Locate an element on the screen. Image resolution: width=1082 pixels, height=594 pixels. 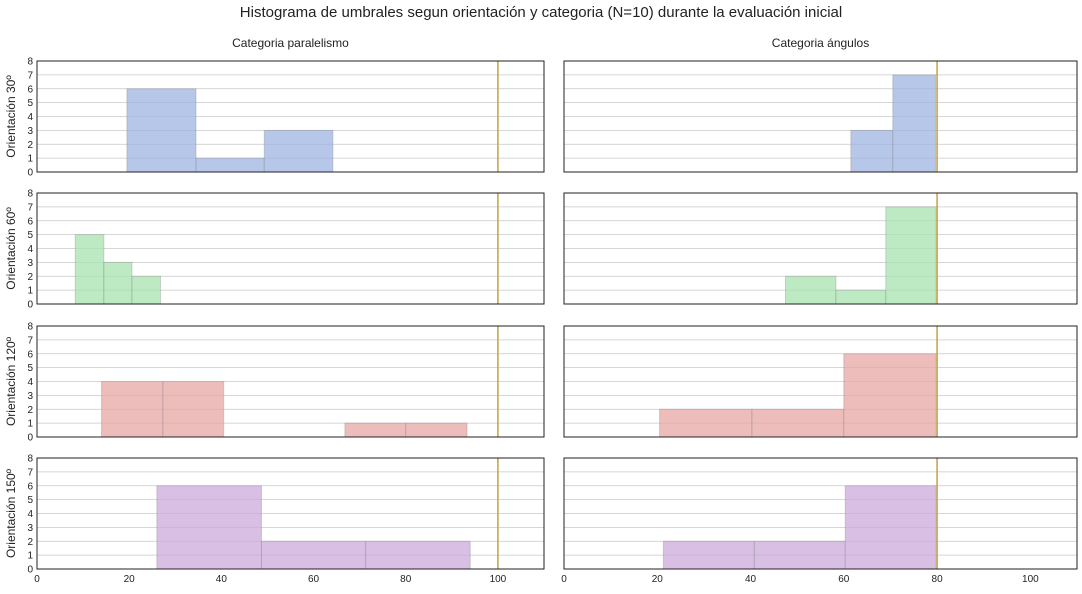
row-label: Orientación 120º is located at coordinates (11, 381).